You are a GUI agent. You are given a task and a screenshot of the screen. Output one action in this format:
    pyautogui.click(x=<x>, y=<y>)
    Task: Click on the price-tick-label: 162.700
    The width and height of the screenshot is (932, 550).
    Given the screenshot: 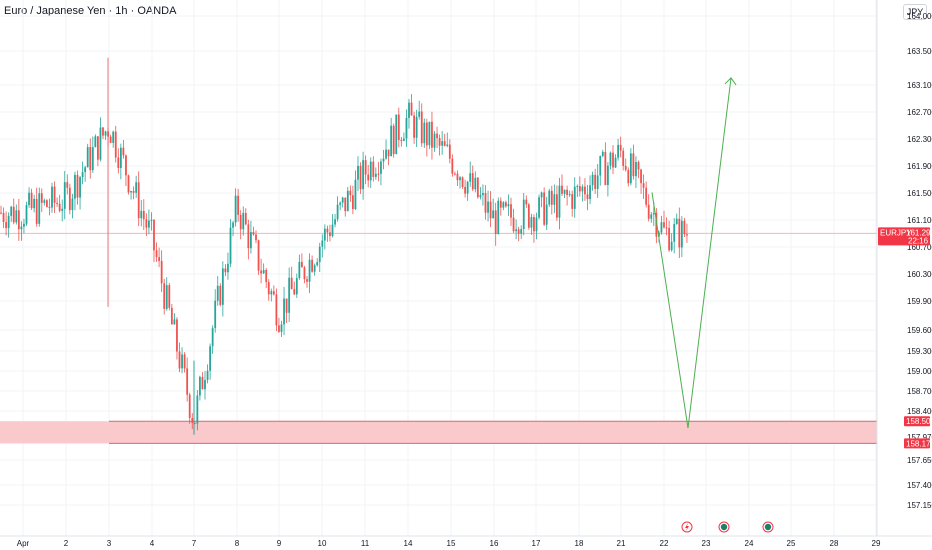 What is the action you would take?
    pyautogui.click(x=919, y=112)
    